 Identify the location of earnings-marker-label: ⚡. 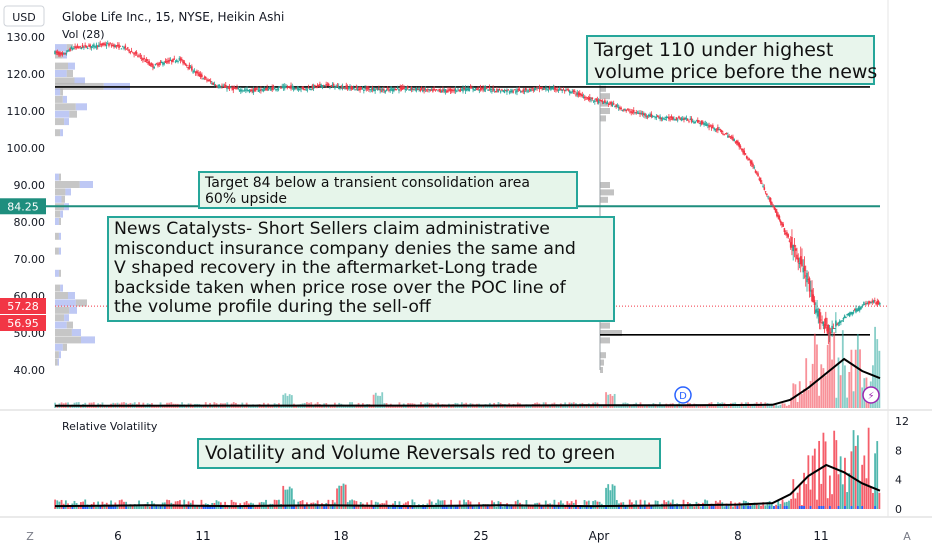
(870, 396).